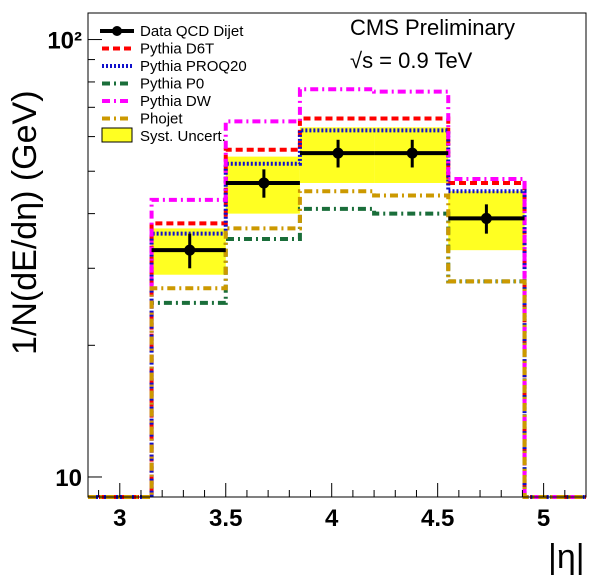 The width and height of the screenshot is (598, 583). I want to click on x-tick-label: 3, so click(119, 518).